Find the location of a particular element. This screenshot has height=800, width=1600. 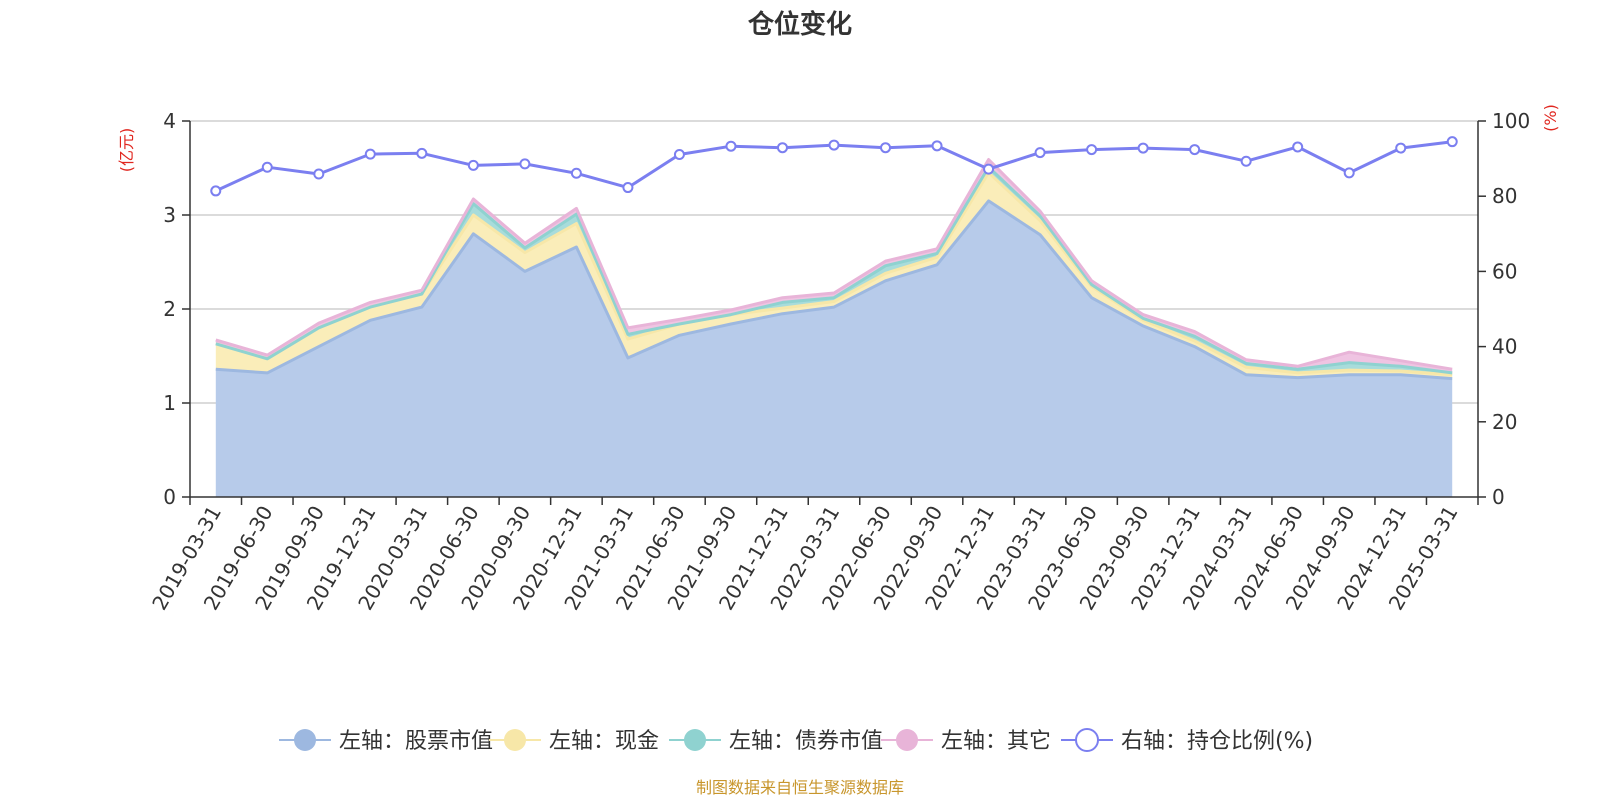

legend-item: 左轴：其它 is located at coordinates (966, 741).